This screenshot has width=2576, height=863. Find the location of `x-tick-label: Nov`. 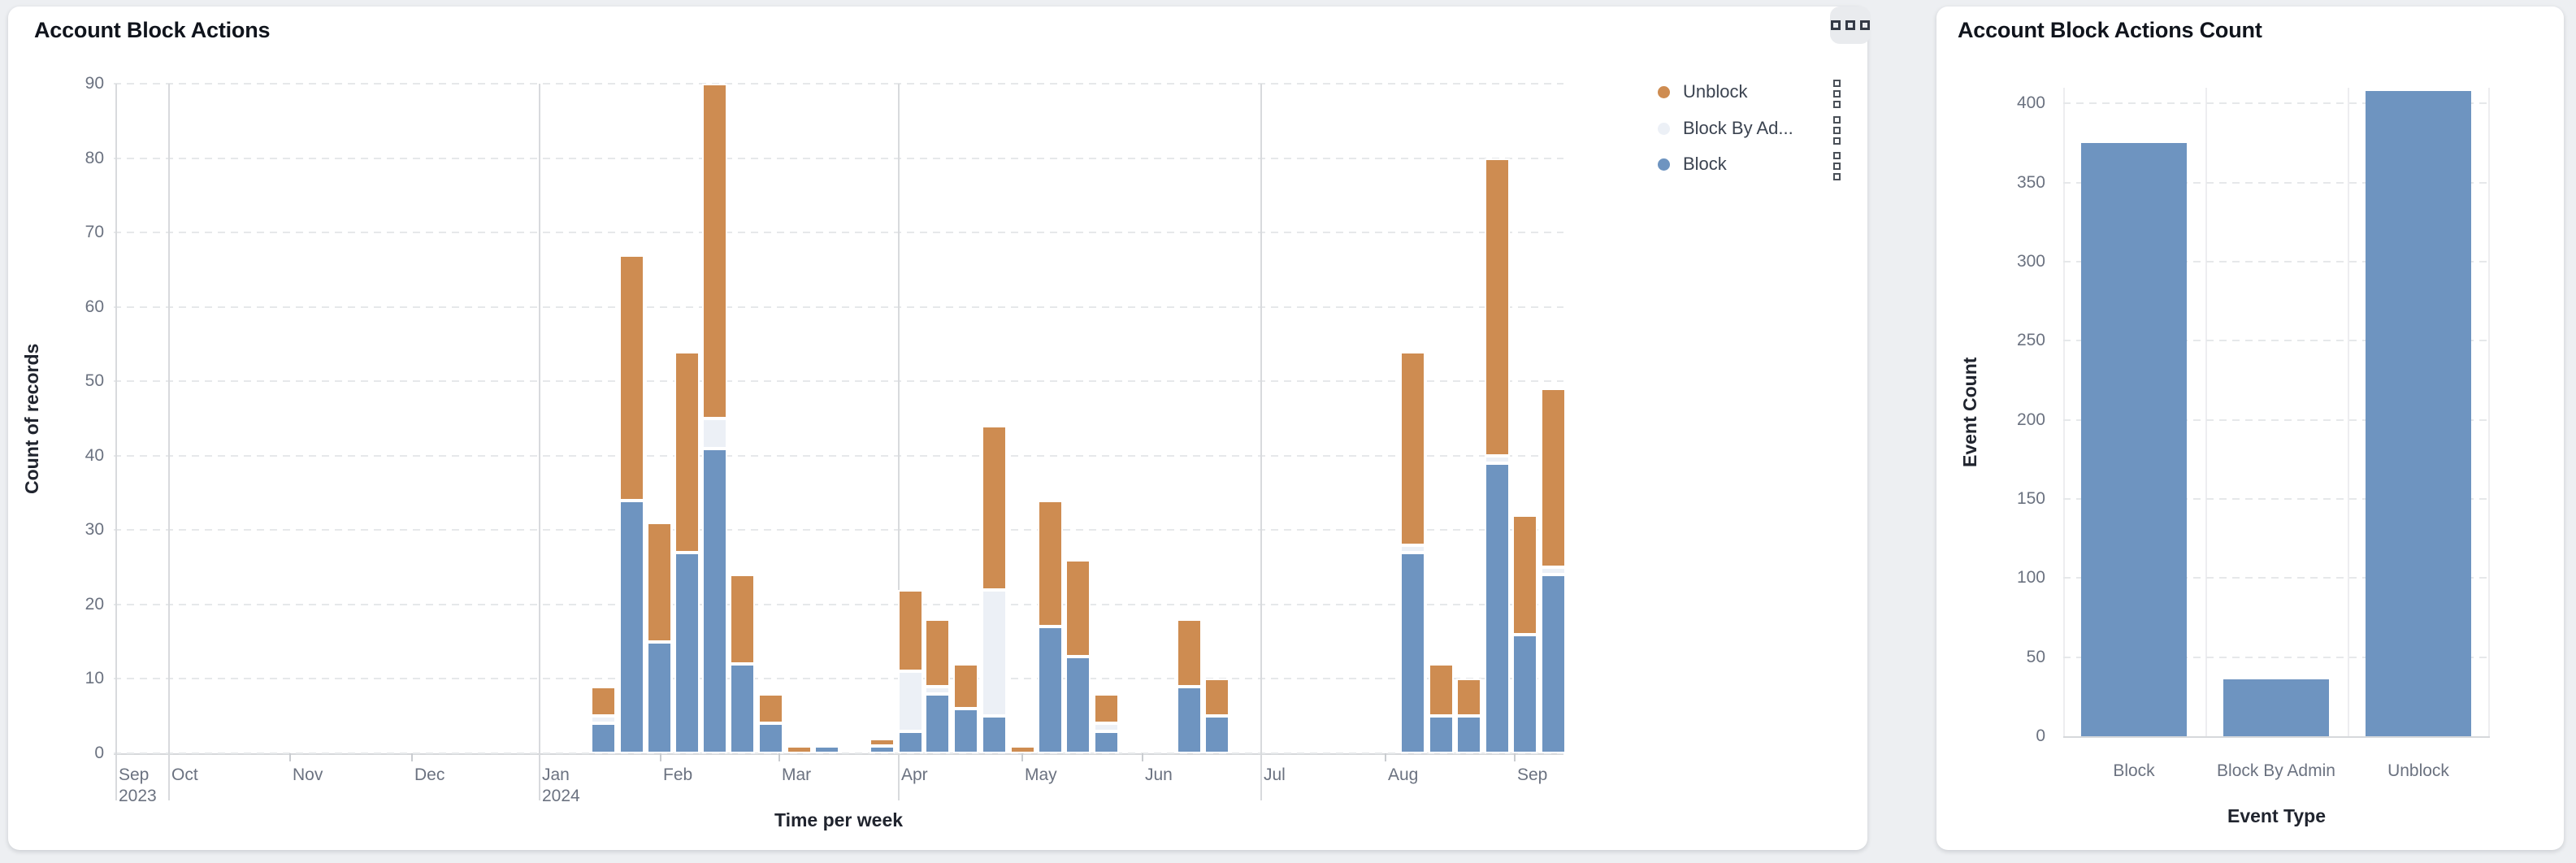

x-tick-label: Nov is located at coordinates (308, 775).